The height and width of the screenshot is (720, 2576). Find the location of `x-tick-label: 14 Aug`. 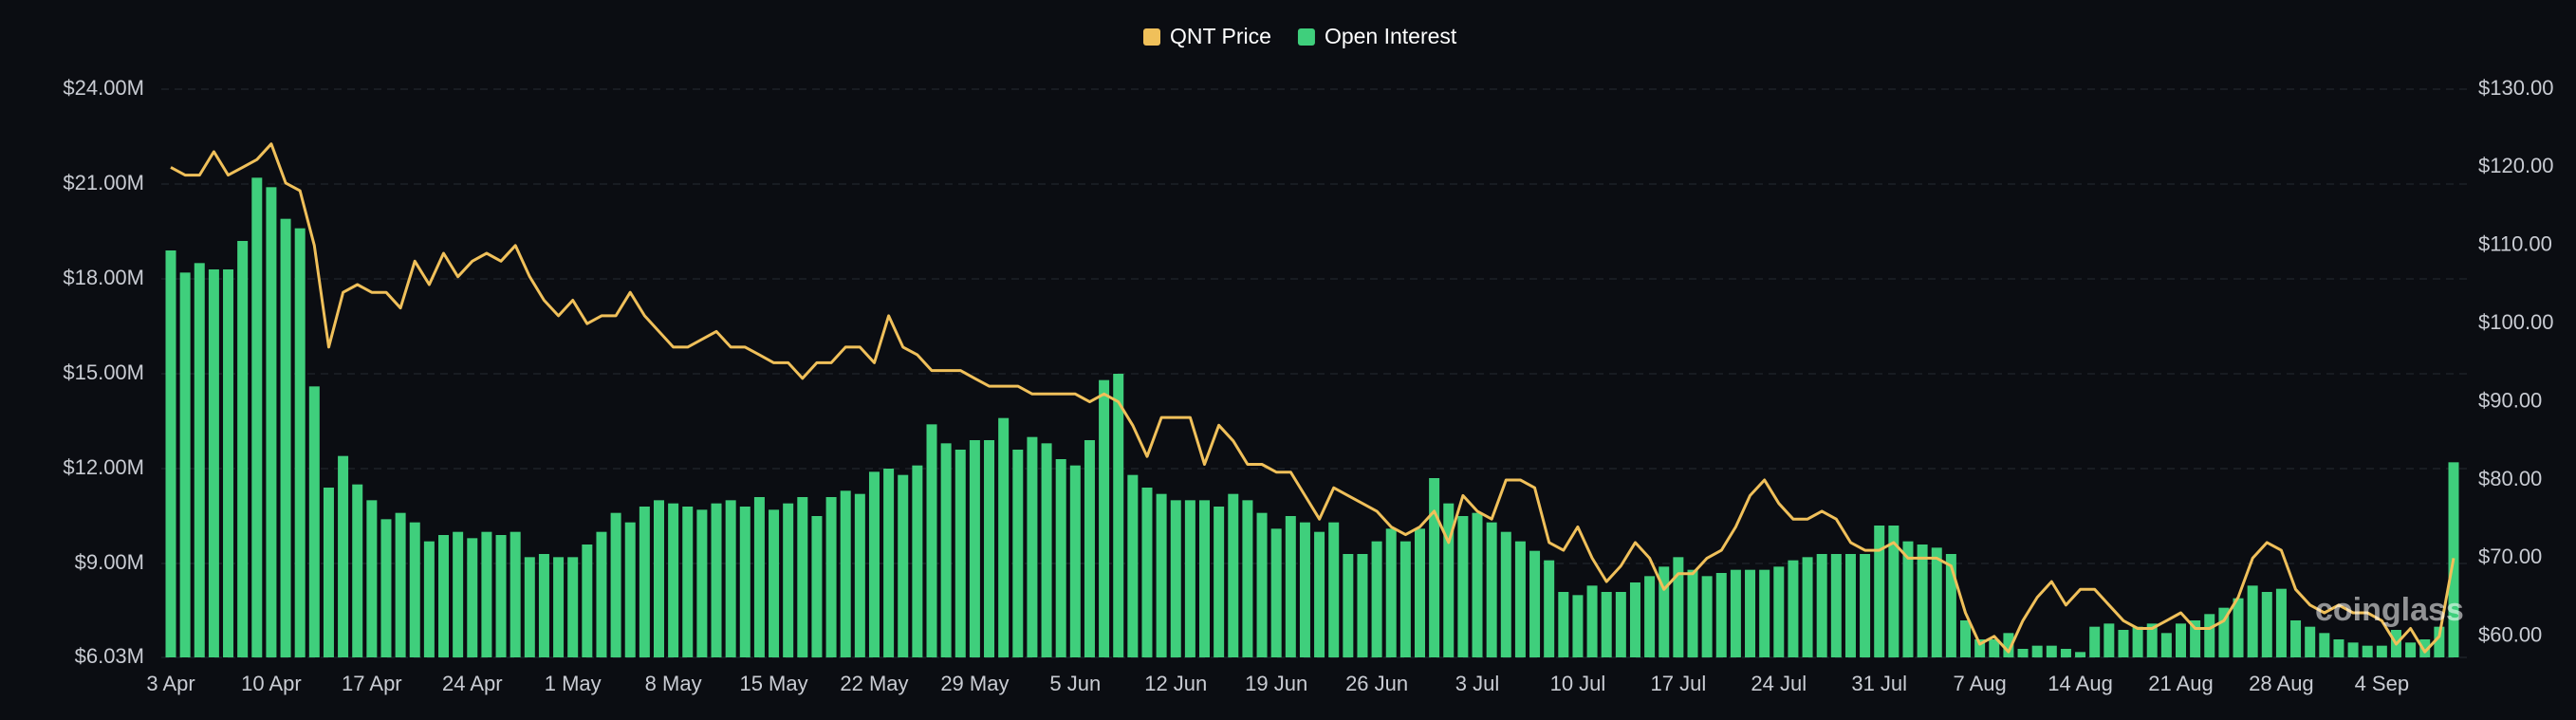

x-tick-label: 14 Aug is located at coordinates (2080, 683).